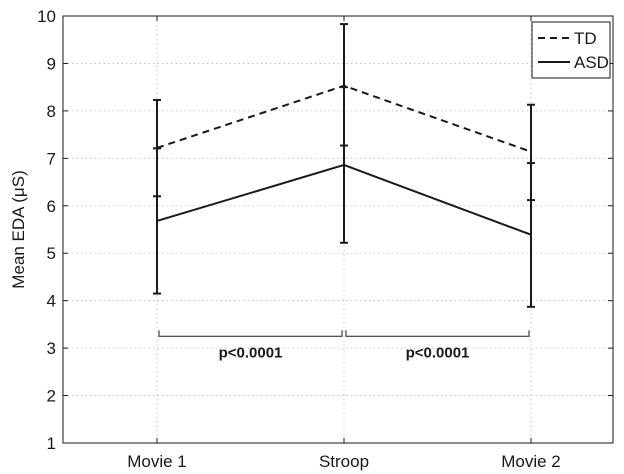  I want to click on y-axis-label: Mean EDA (μS), so click(18, 229).